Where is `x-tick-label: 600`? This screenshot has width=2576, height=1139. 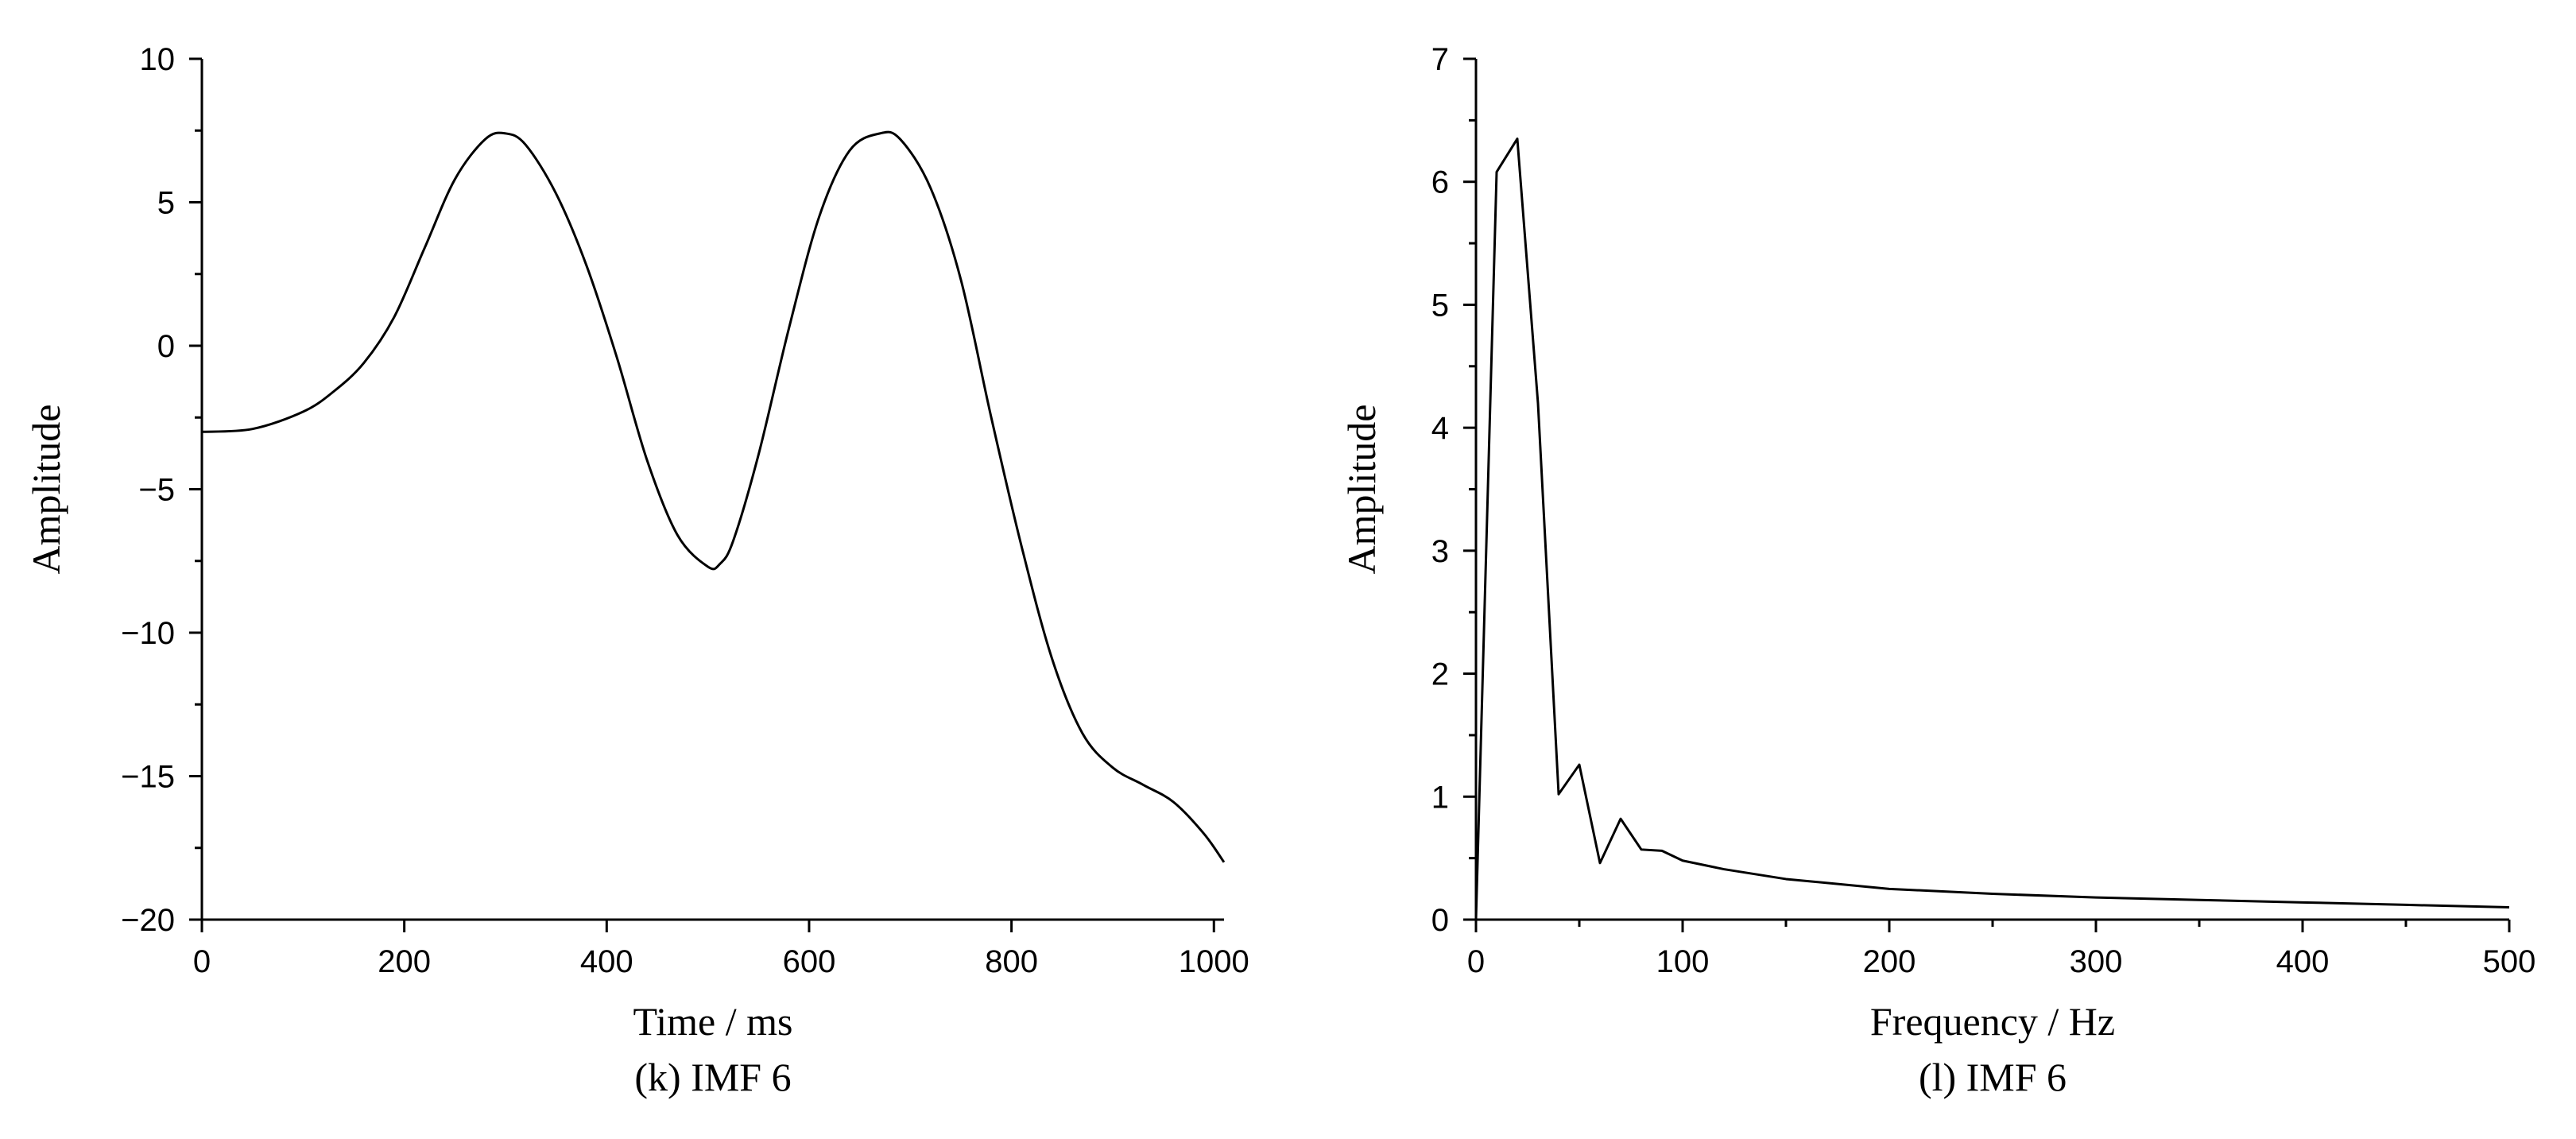
x-tick-label: 600 is located at coordinates (809, 961).